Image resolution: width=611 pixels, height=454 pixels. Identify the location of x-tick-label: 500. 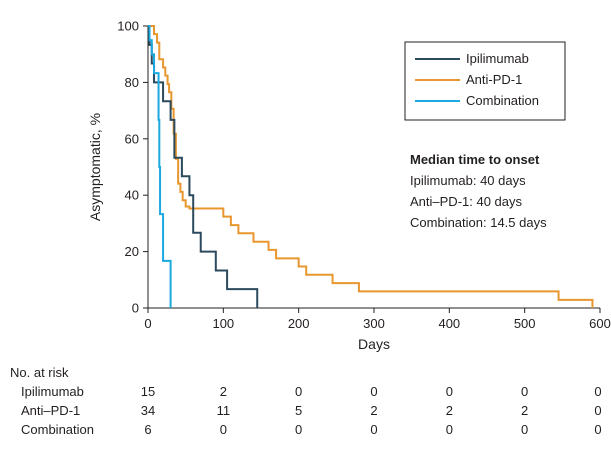
(525, 323).